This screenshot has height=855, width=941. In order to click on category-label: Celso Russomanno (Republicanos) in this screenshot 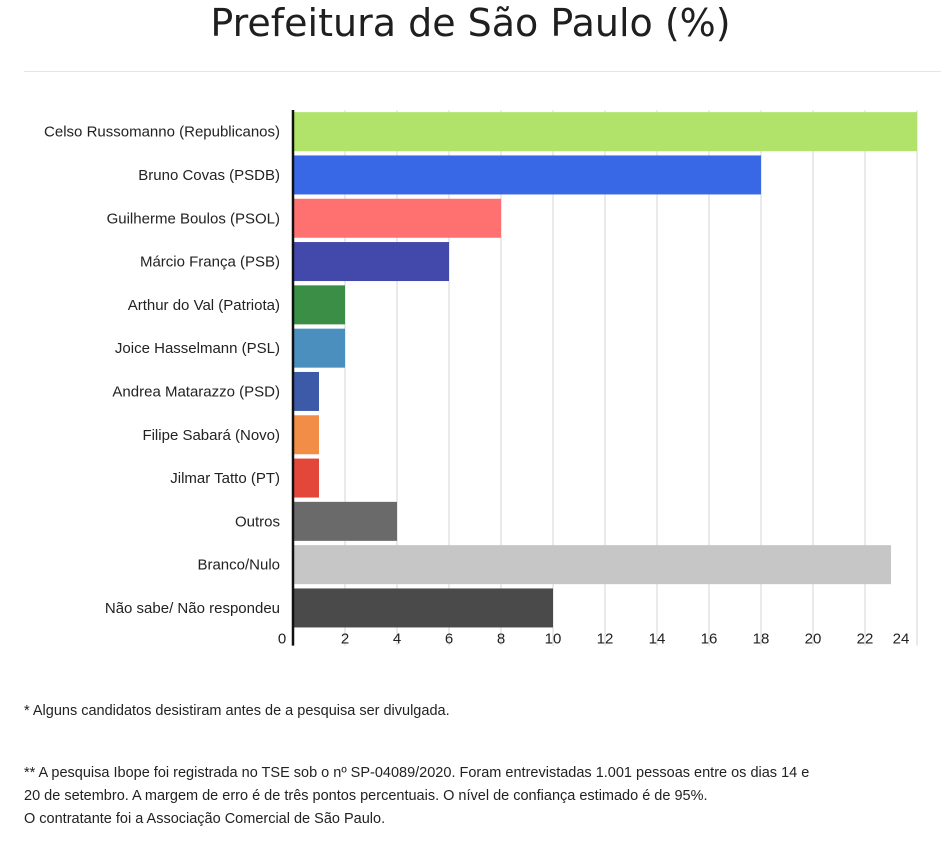, I will do `click(162, 132)`.